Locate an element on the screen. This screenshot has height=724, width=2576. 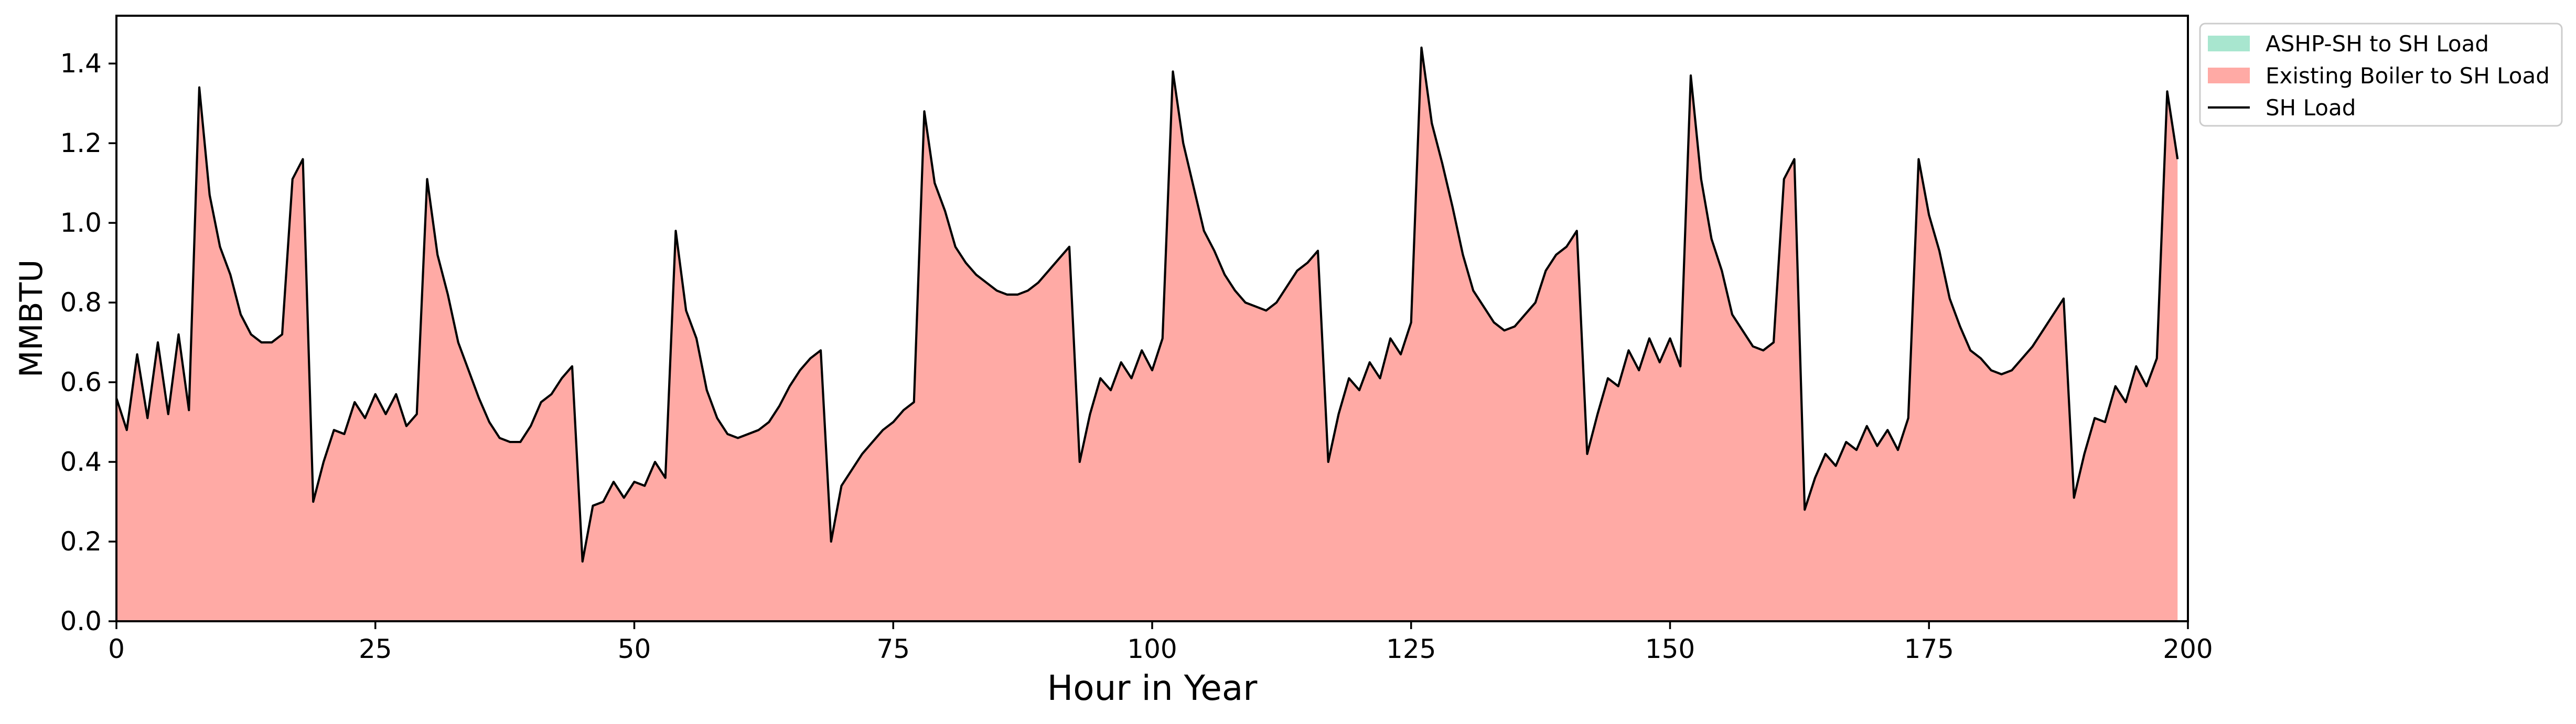
legend-box is located at coordinates (2381, 75).